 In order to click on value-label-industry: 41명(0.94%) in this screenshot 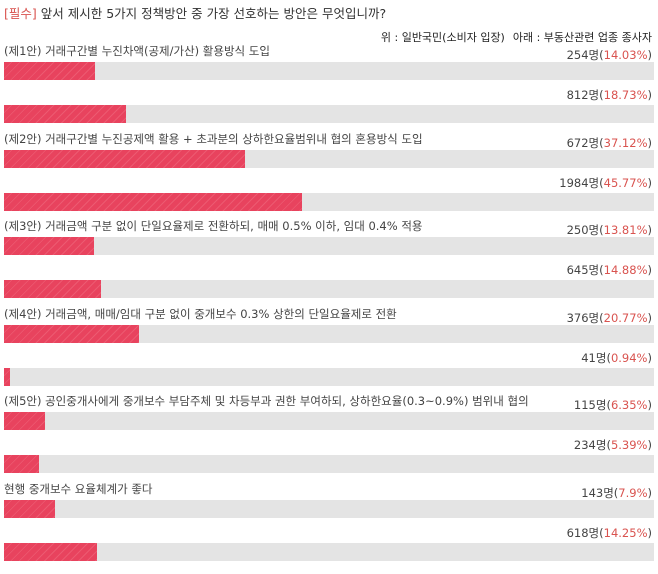, I will do `click(616, 357)`.